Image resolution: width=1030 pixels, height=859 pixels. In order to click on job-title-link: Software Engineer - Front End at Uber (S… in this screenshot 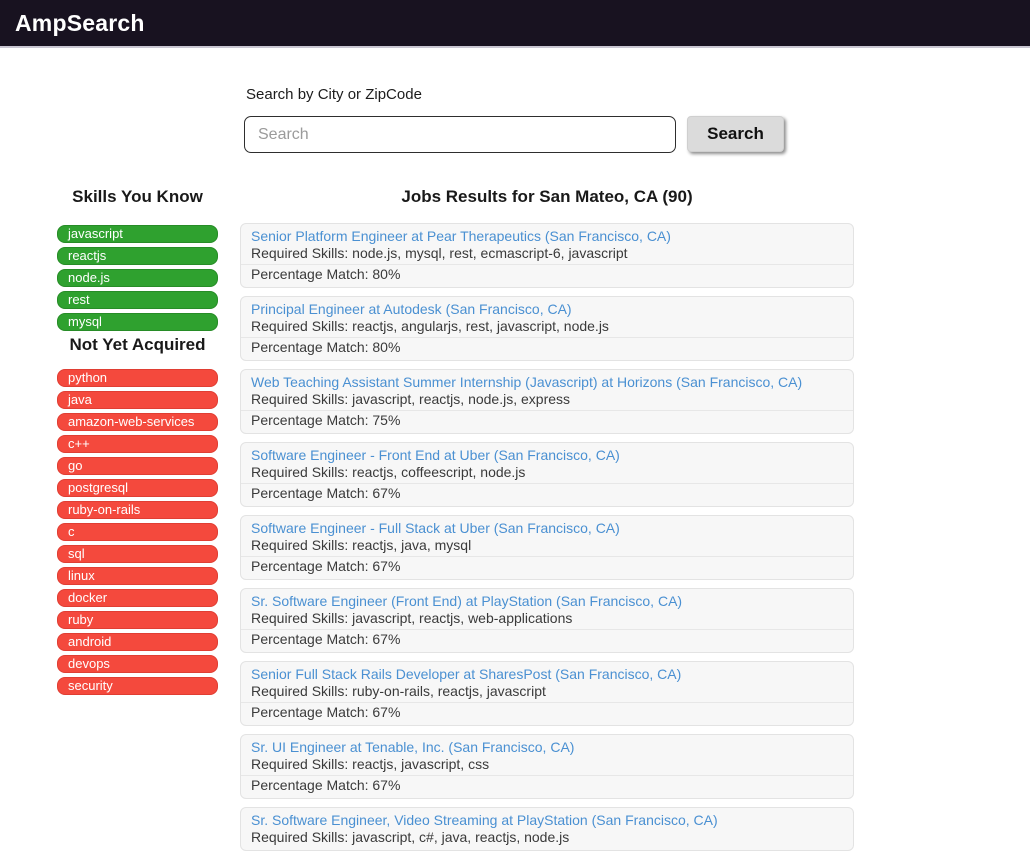, I will do `click(435, 455)`.